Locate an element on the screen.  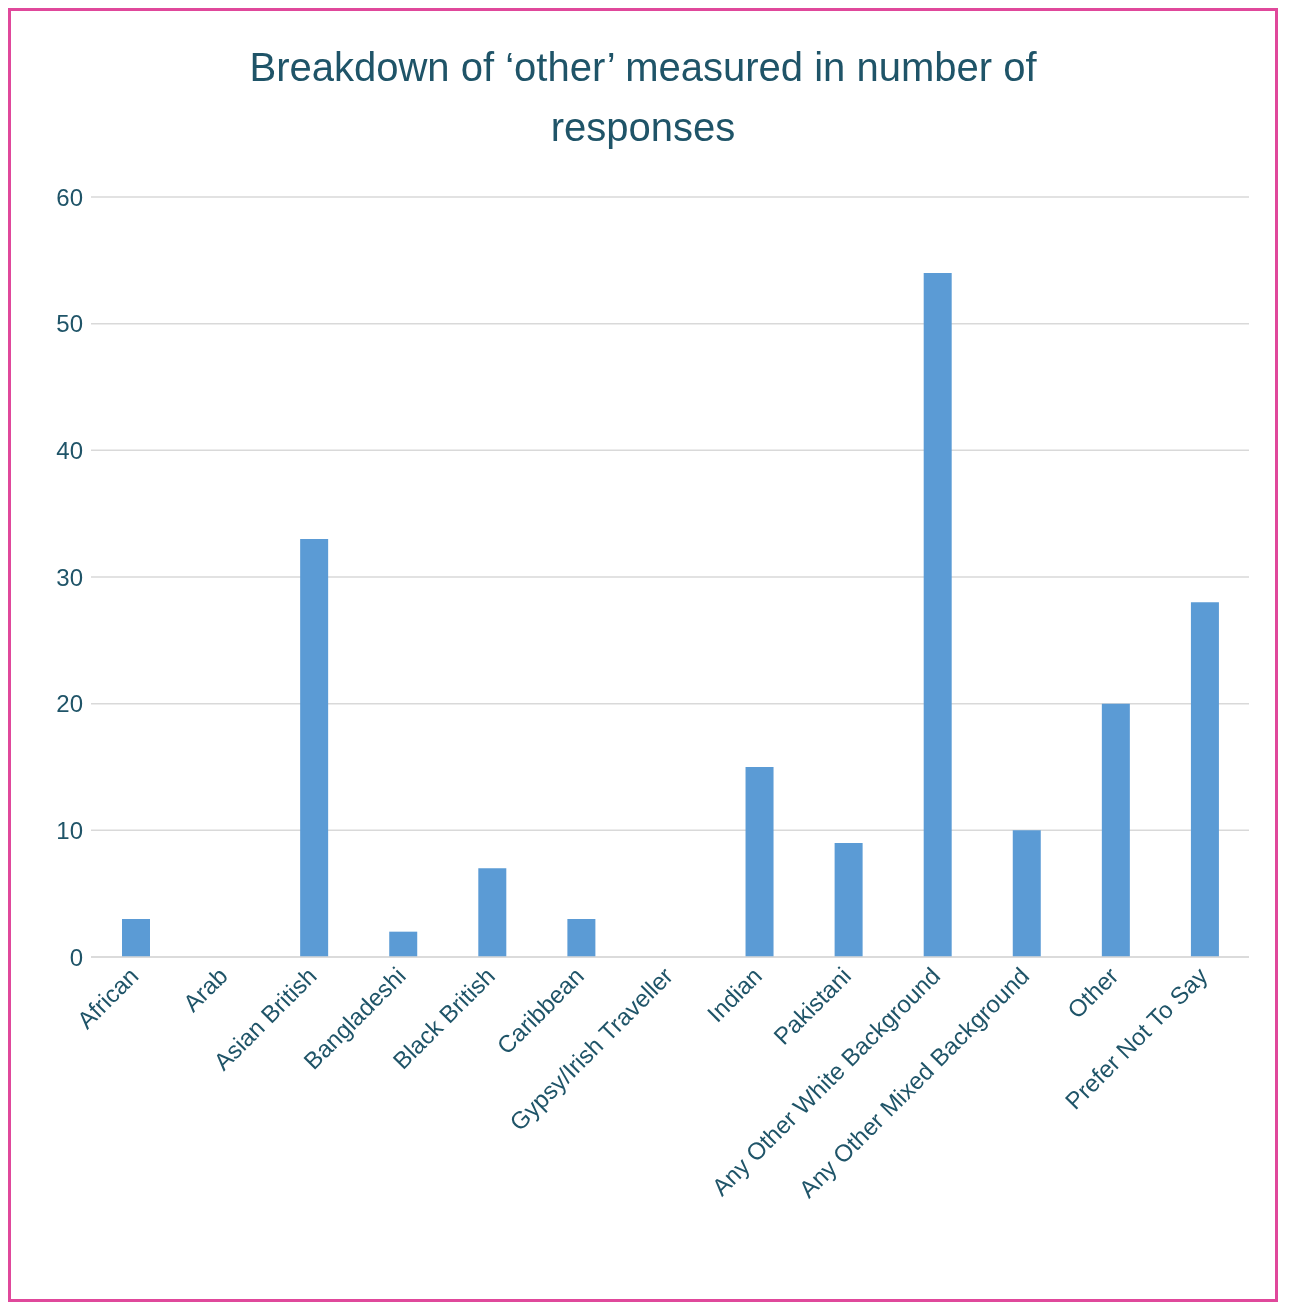
y-tick-label: 10 is located at coordinates (69, 830).